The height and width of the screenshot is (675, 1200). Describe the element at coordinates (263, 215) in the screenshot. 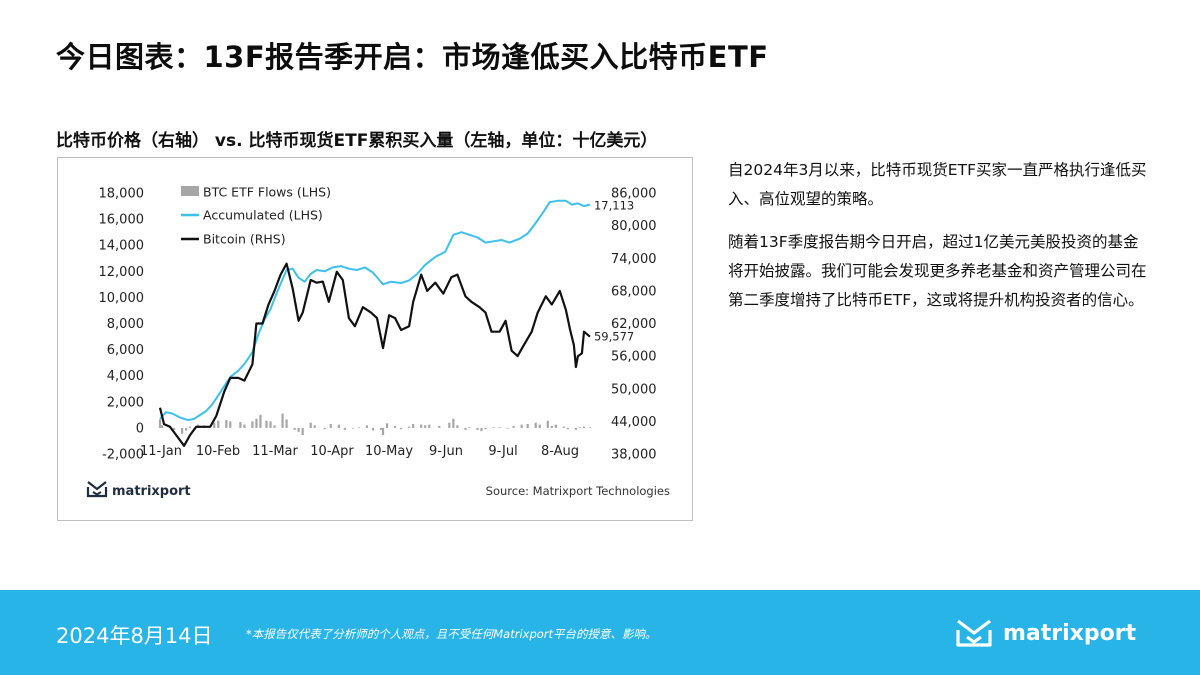

I see `legend-label: Accumulated (LHS)` at that location.